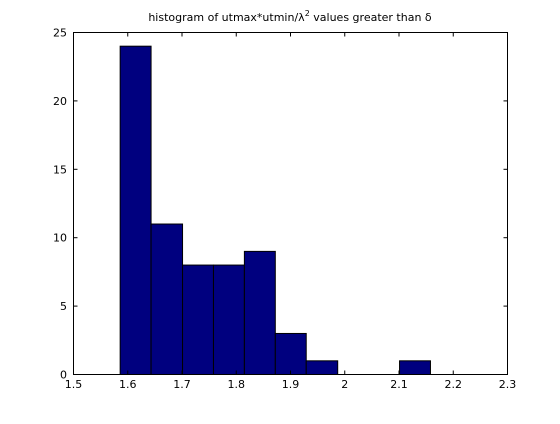 Image resolution: width=560 pixels, height=424 pixels. What do you see at coordinates (60, 169) in the screenshot?
I see `y-tick-label: 15` at bounding box center [60, 169].